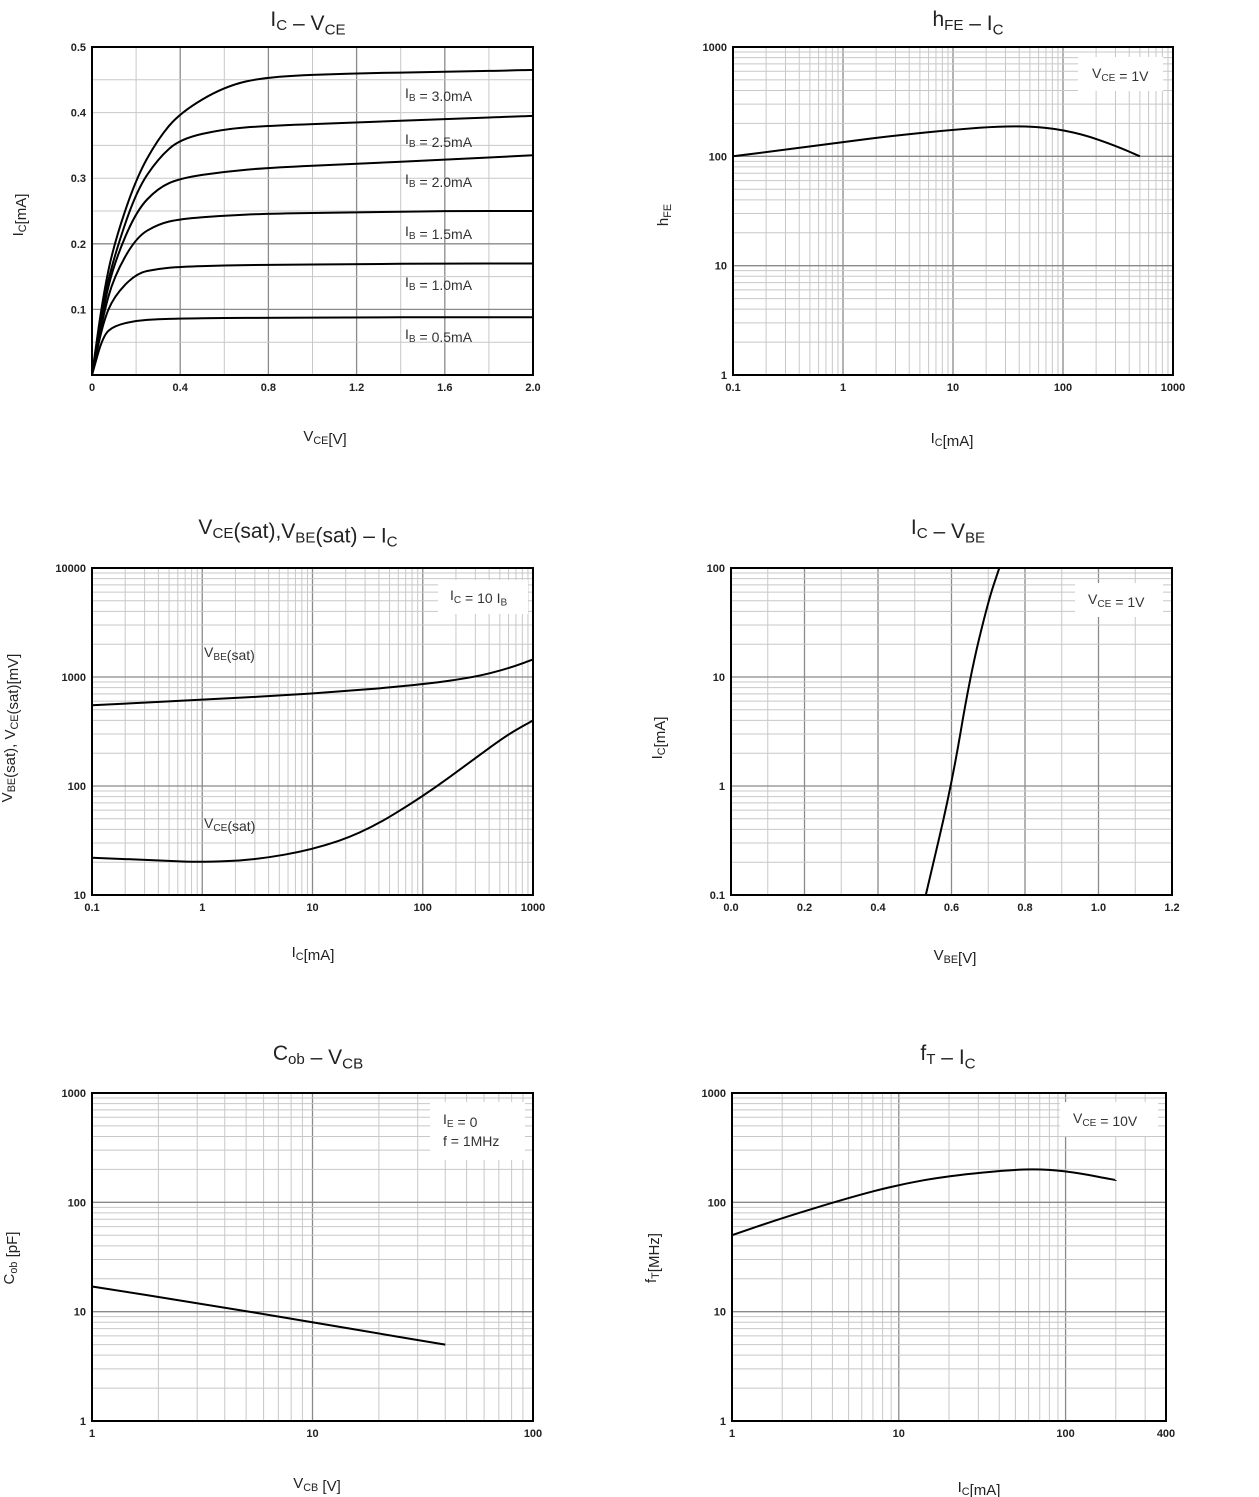 This screenshot has height=1497, width=1259. I want to click on annotation-label: VCE(sat), so click(229, 824).